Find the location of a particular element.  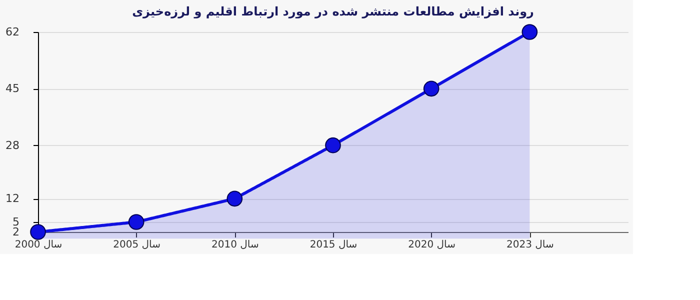

x-tick-label: سال 2000 is located at coordinates (38, 245).